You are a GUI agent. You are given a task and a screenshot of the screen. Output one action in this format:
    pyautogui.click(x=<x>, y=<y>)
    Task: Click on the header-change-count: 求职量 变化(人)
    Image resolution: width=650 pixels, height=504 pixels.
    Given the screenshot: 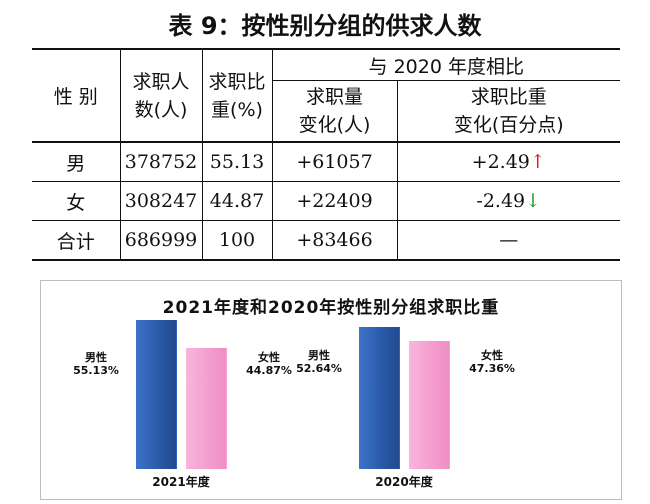 What is the action you would take?
    pyautogui.click(x=334, y=111)
    